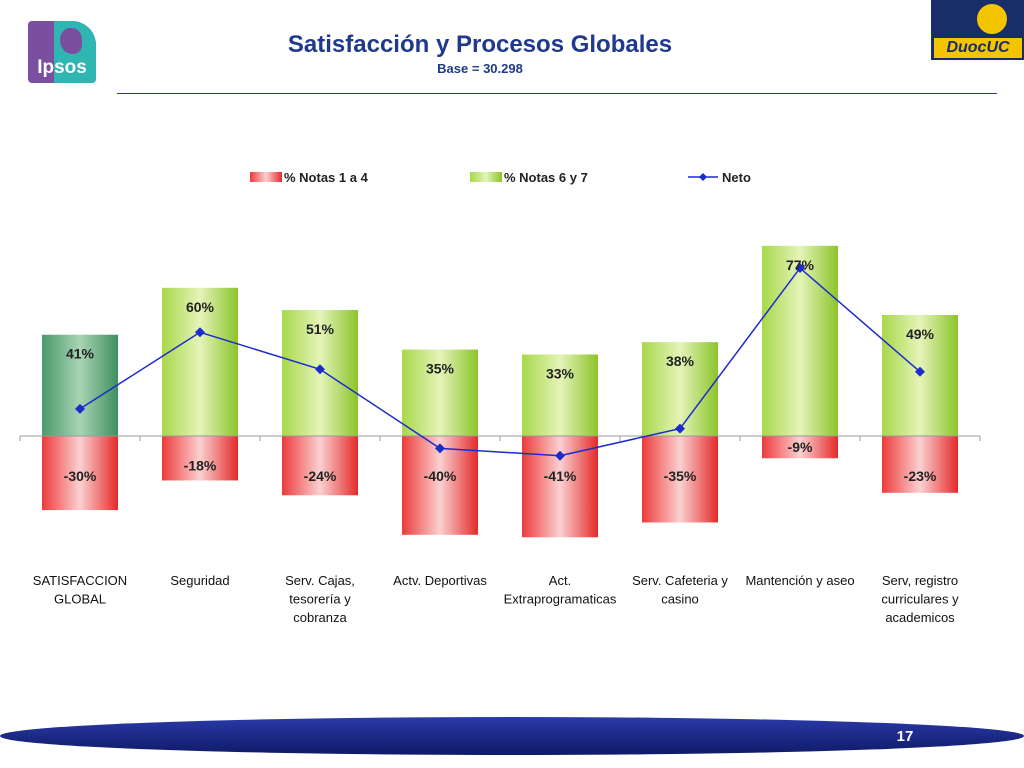 This screenshot has height=768, width=1024. I want to click on data-label-positive: 41%, so click(80, 354).